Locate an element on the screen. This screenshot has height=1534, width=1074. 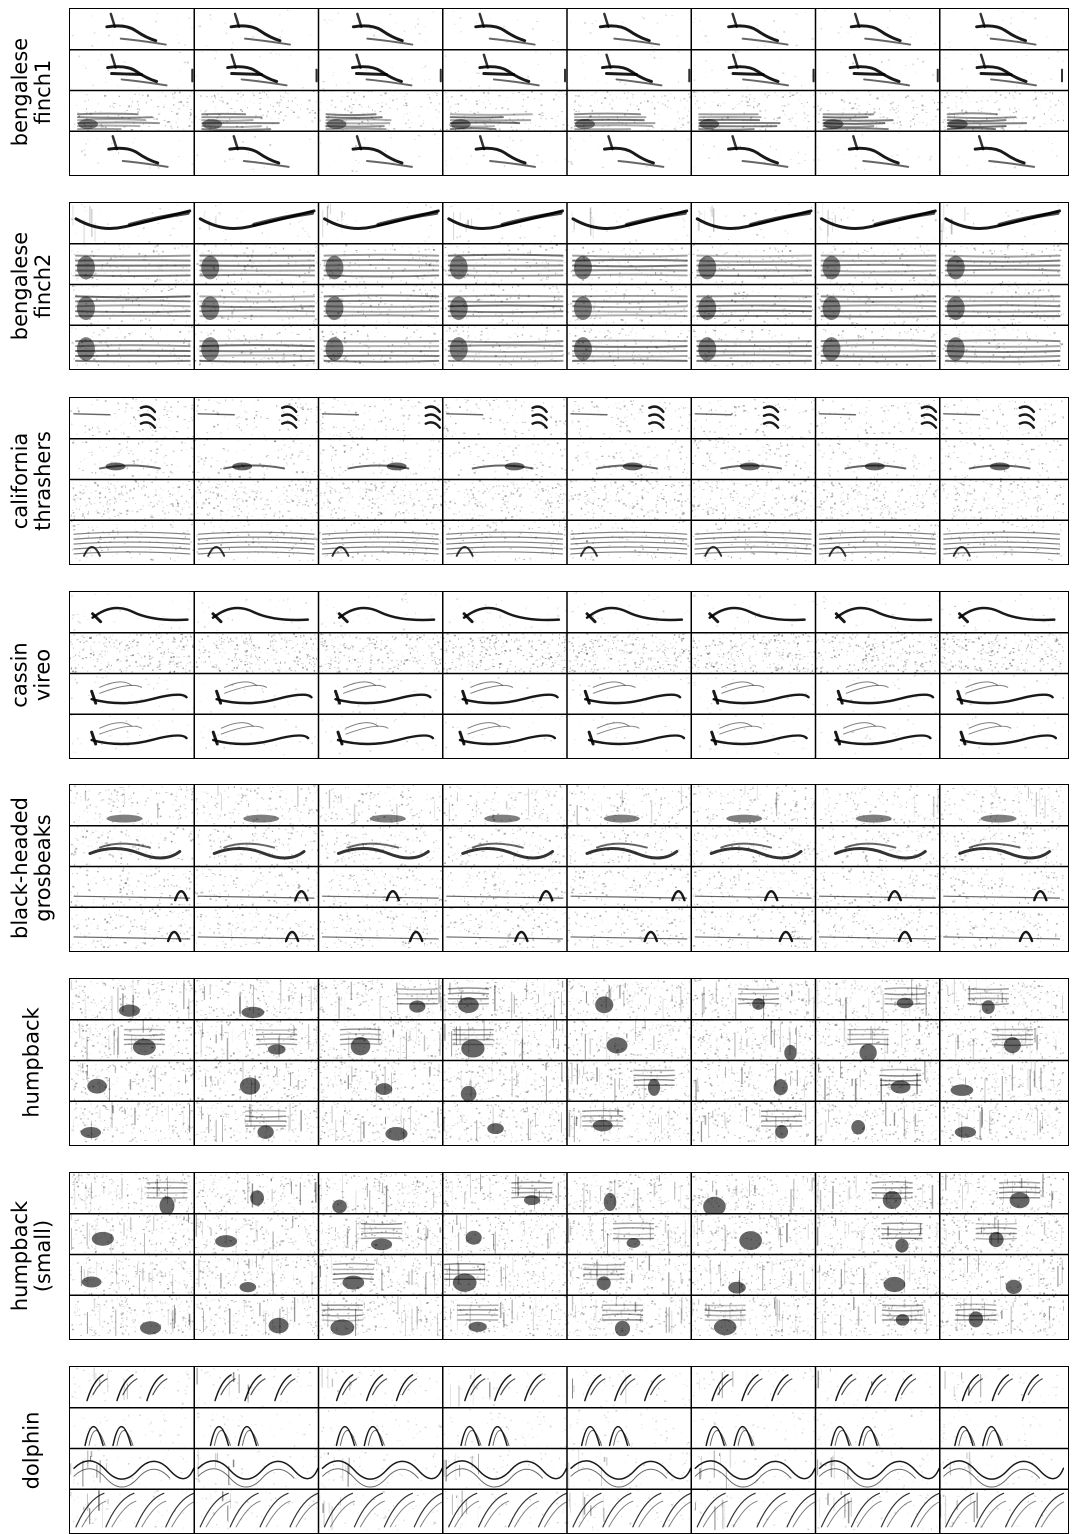
group-label-text: cassin vireo is located at coordinates (32, 674).